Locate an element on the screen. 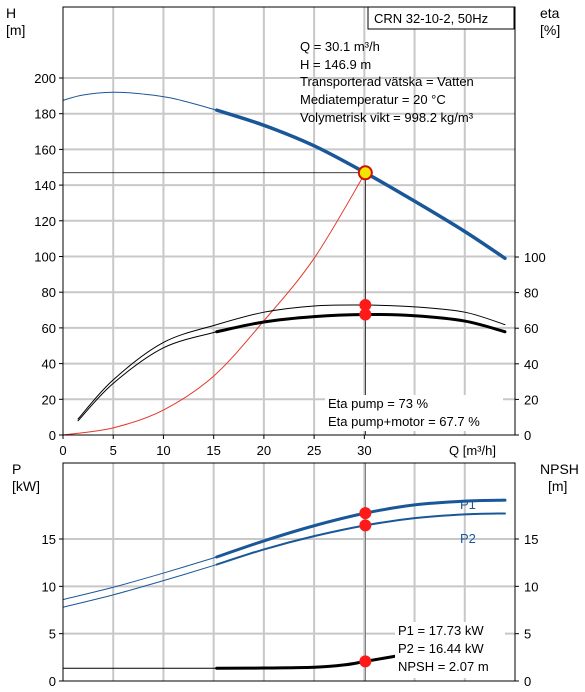  bottom-right-axis-unit: [m] is located at coordinates (557, 486).